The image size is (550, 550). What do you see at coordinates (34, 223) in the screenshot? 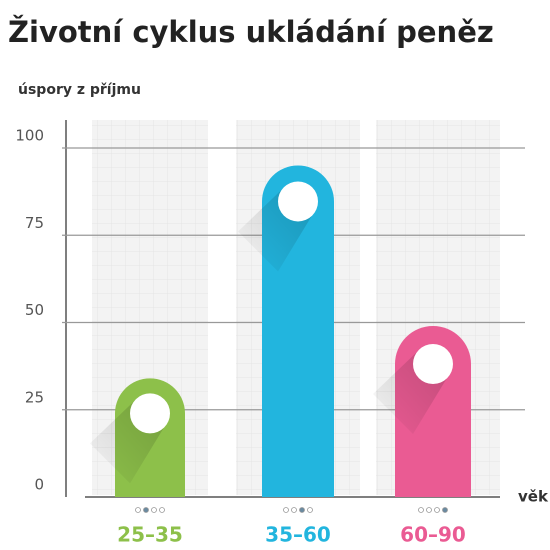
I see `y-tick-label: 75` at bounding box center [34, 223].